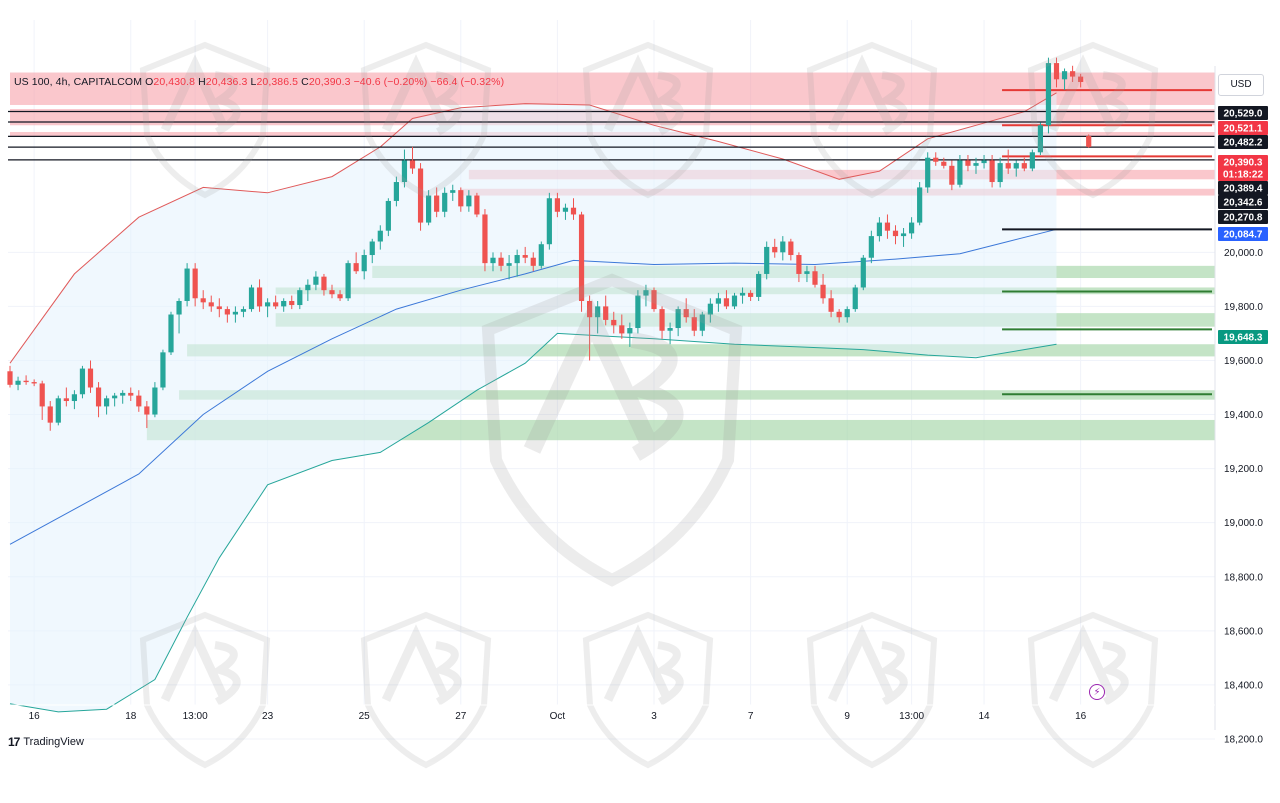 Image resolution: width=1280 pixels, height=803 pixels. Describe the element at coordinates (14, 742) in the screenshot. I see `tradingview-logo-icon: 17` at that location.